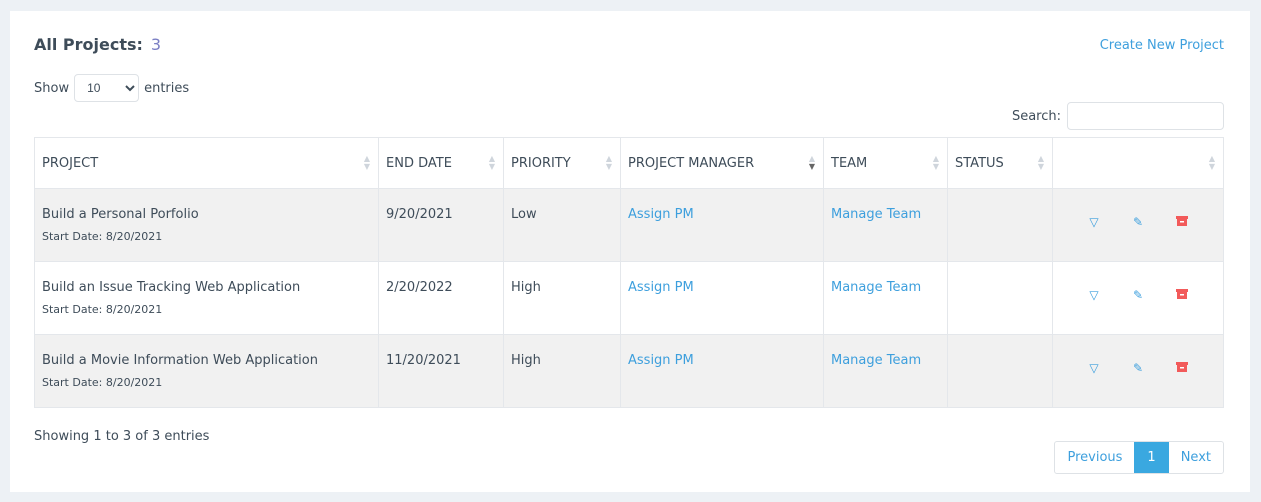 The width and height of the screenshot is (1261, 502). Describe the element at coordinates (70, 163) in the screenshot. I see `column-label: PROJECT` at that location.